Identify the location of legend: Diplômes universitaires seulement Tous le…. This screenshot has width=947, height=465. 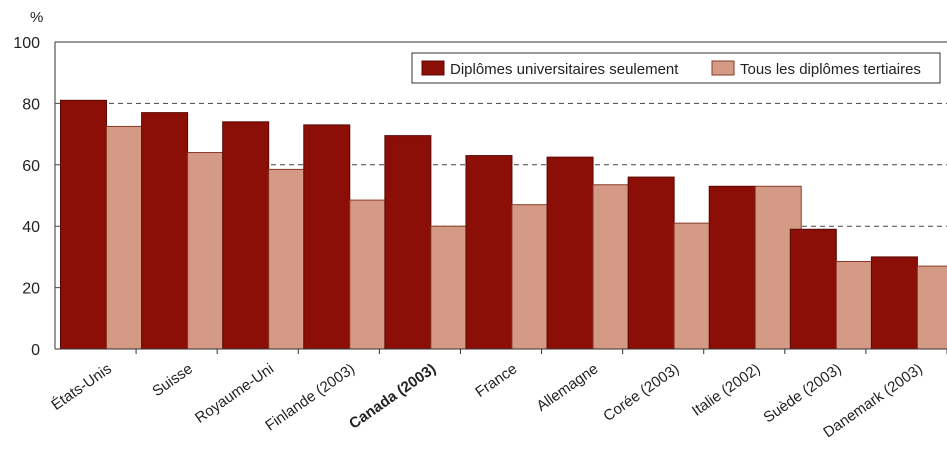
(676, 68).